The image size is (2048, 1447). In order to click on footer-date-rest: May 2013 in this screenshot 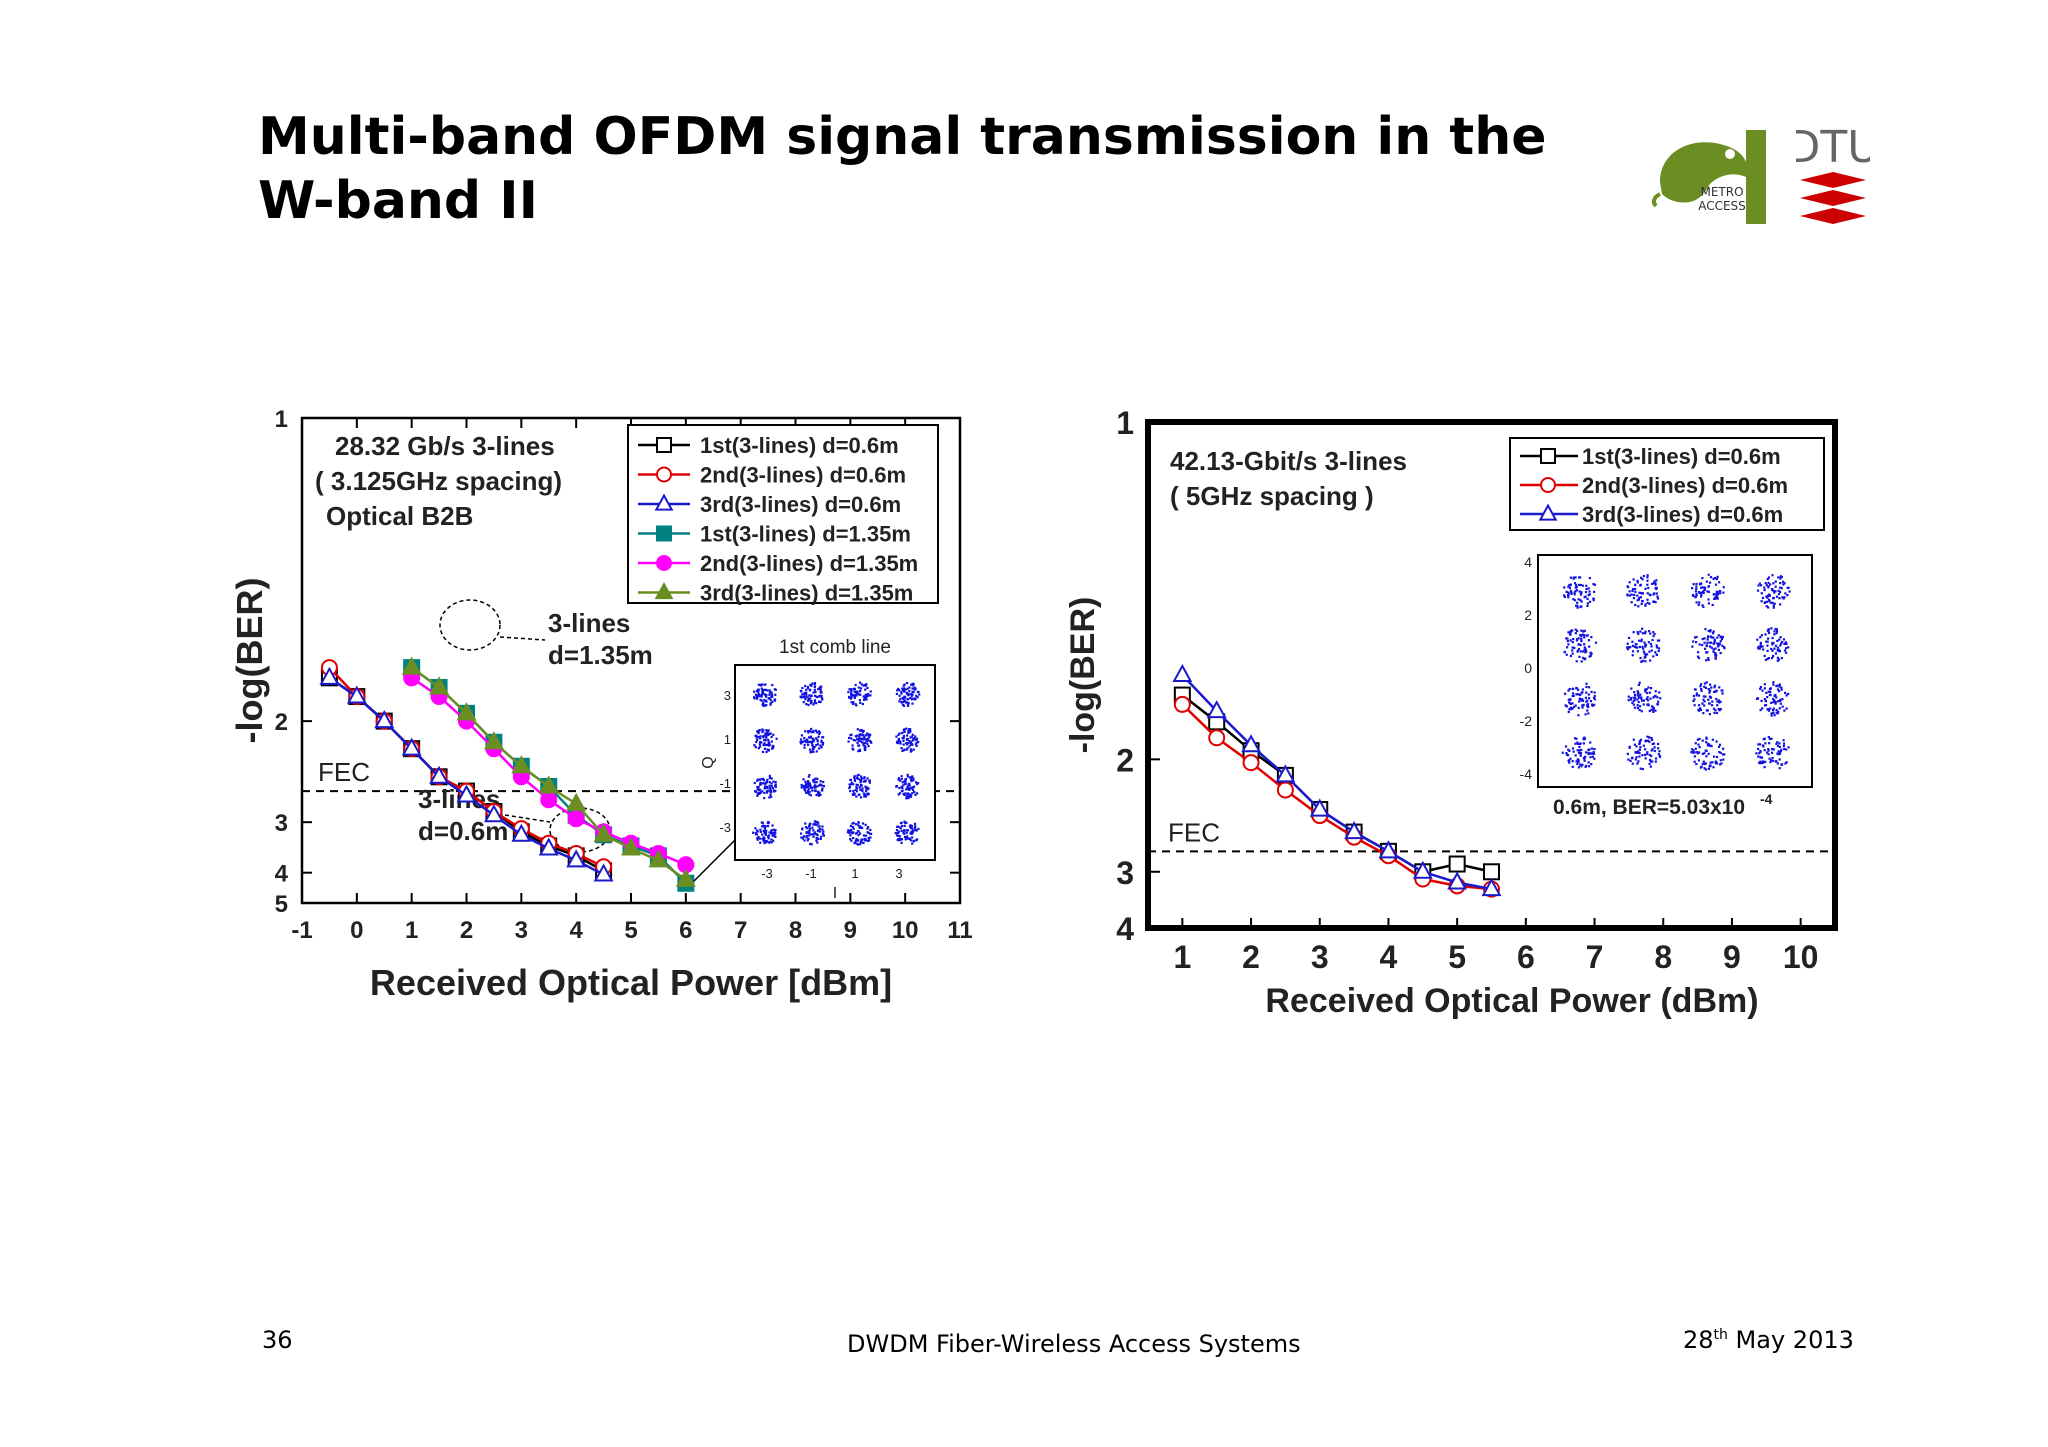, I will do `click(1790, 1340)`.